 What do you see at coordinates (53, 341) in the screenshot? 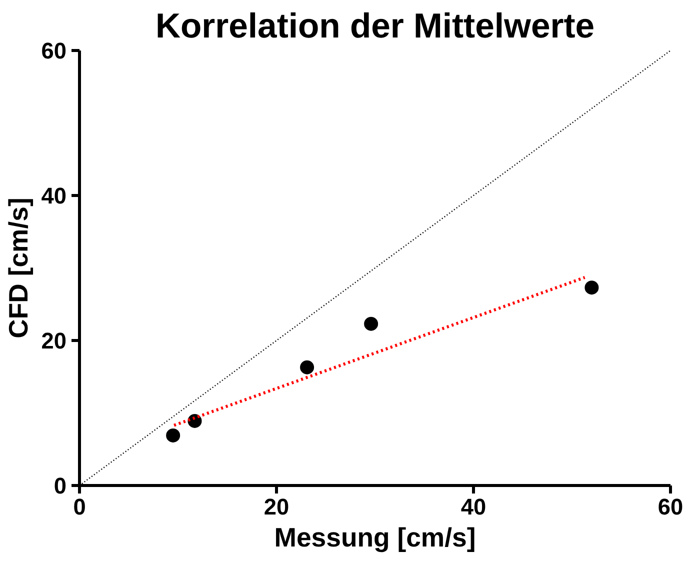
I see `y-tick-label: 20` at bounding box center [53, 341].